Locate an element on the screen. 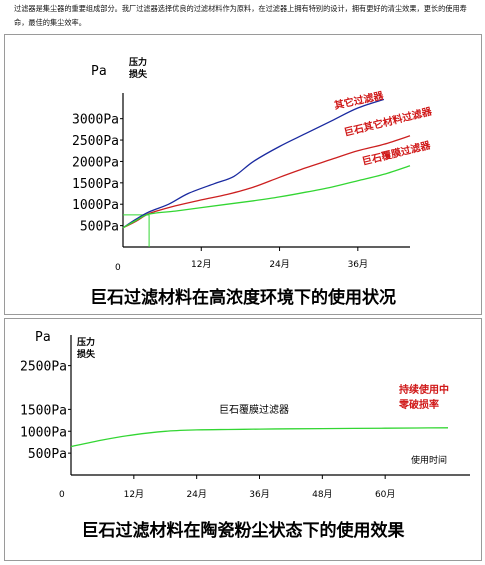 The image size is (485, 565). y-tick-label: 3000Pa is located at coordinates (95, 120).